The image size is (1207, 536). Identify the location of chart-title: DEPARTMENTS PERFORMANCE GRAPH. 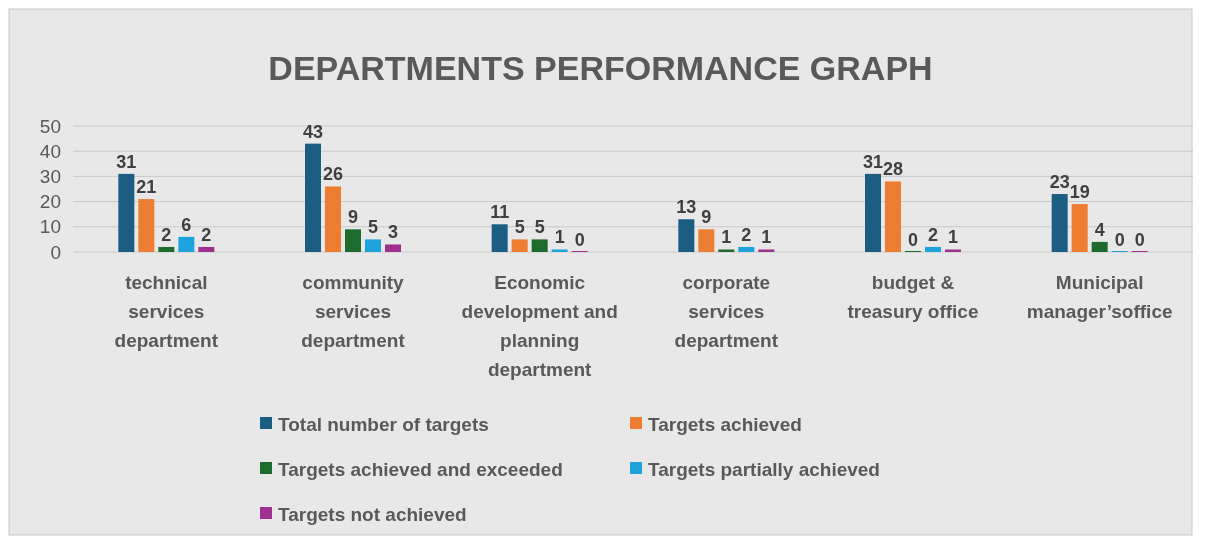
(600, 68).